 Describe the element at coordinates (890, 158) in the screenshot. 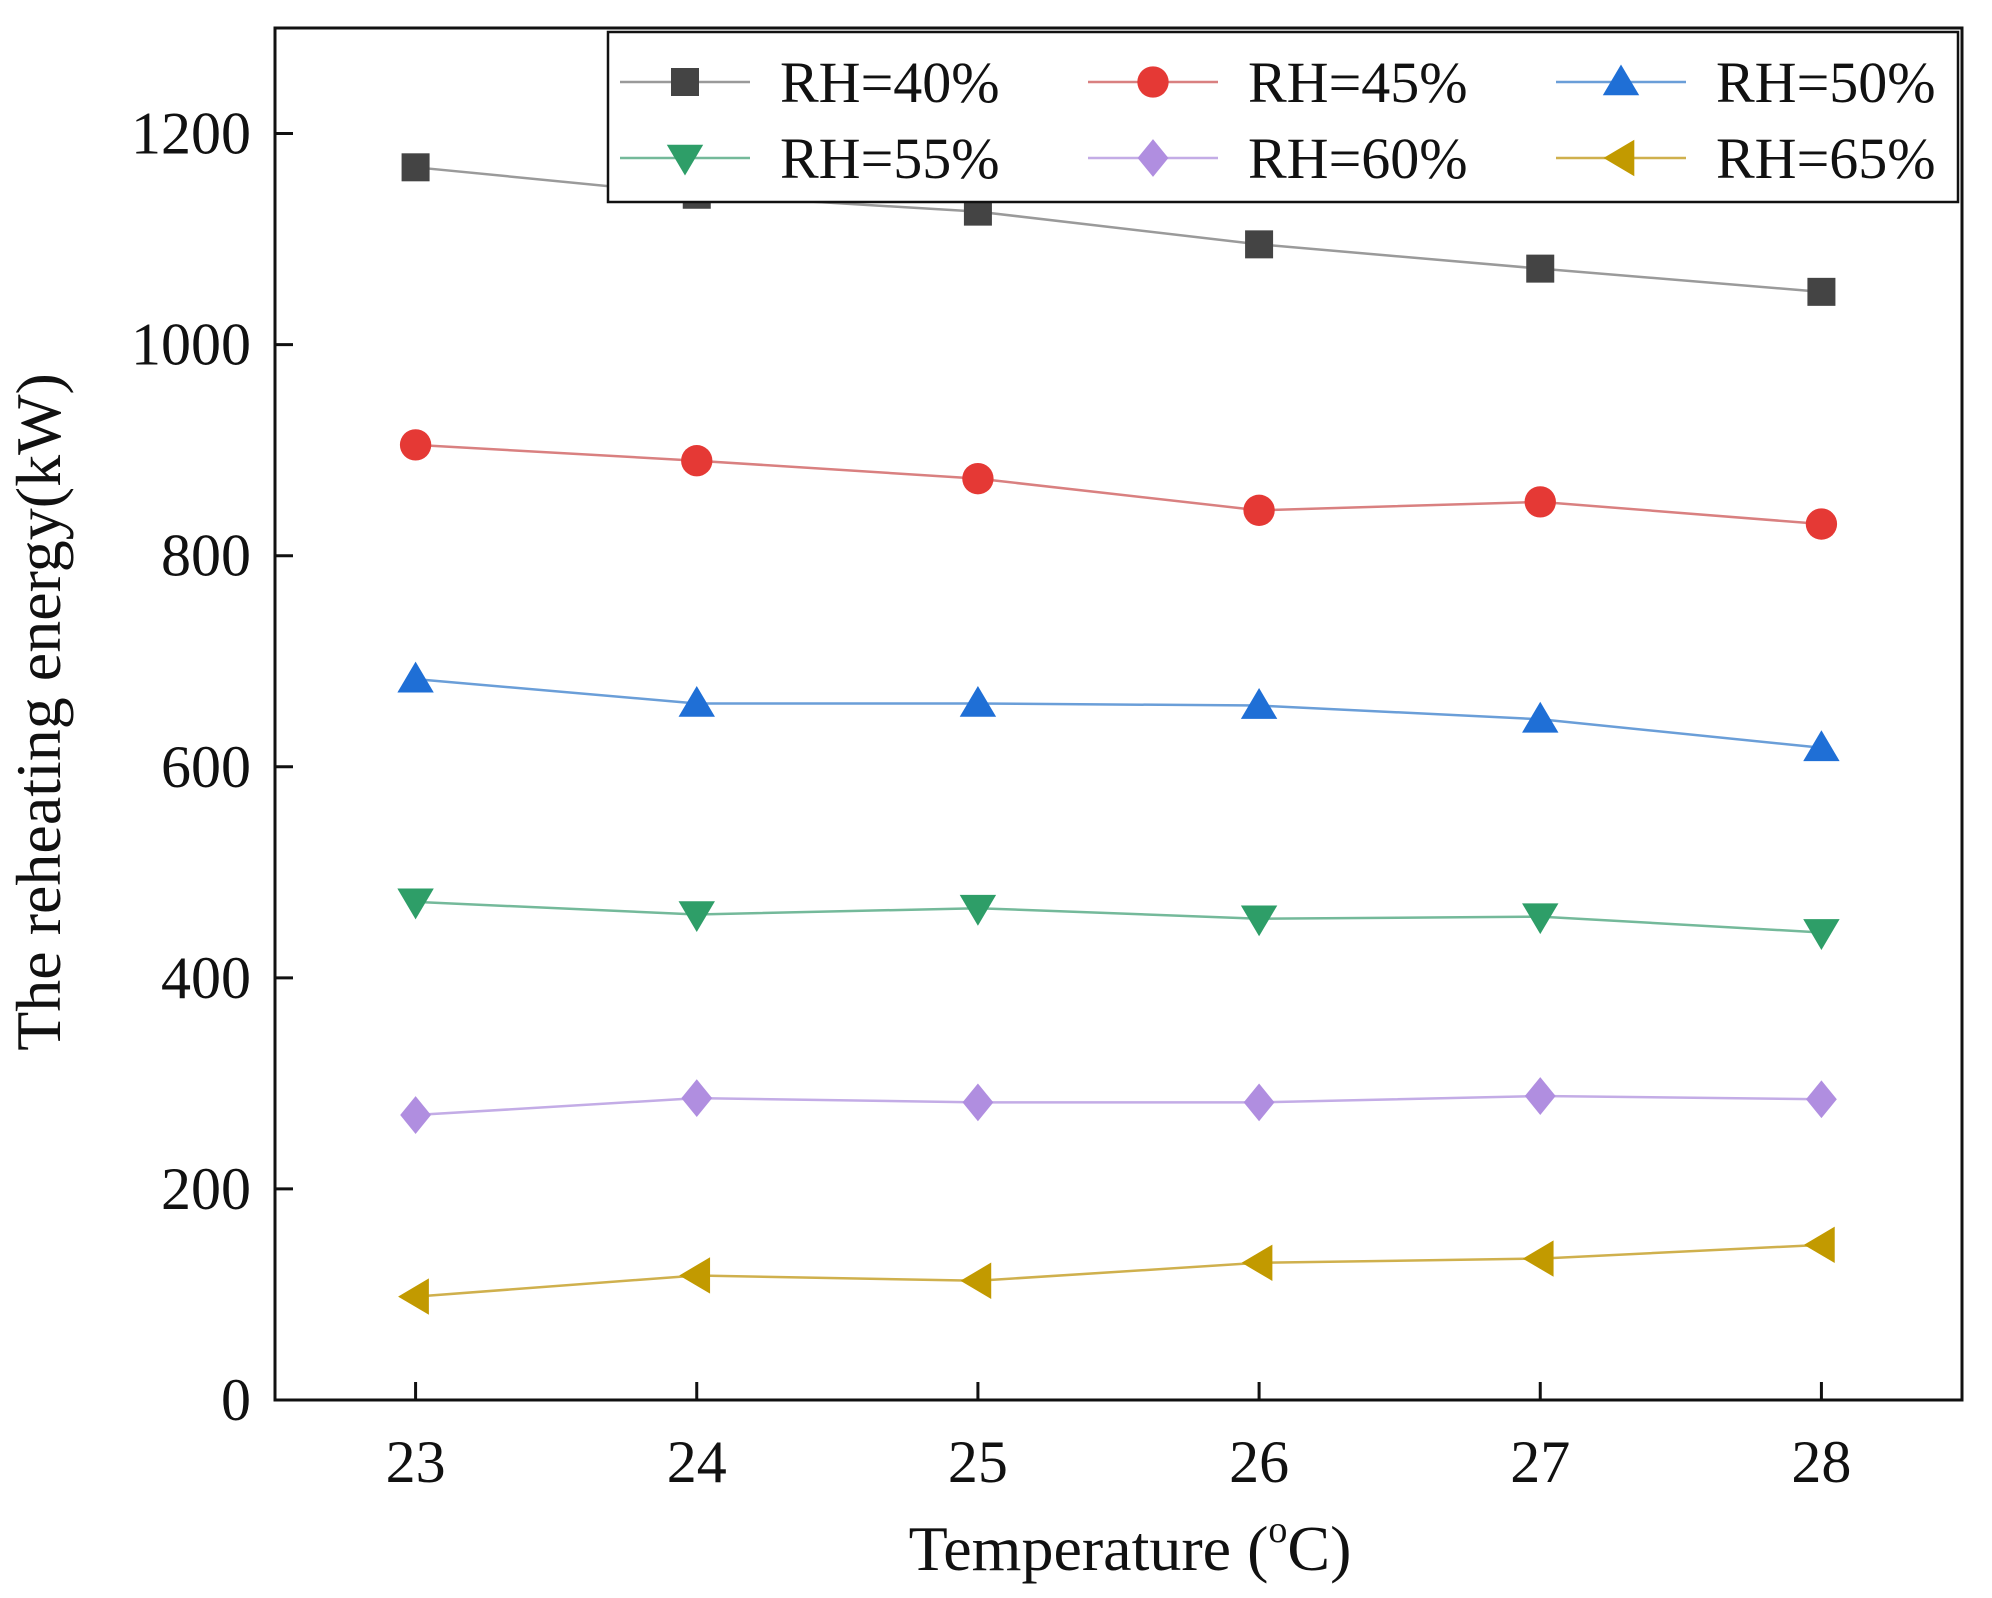

I see `legend-label: RH=55%` at that location.